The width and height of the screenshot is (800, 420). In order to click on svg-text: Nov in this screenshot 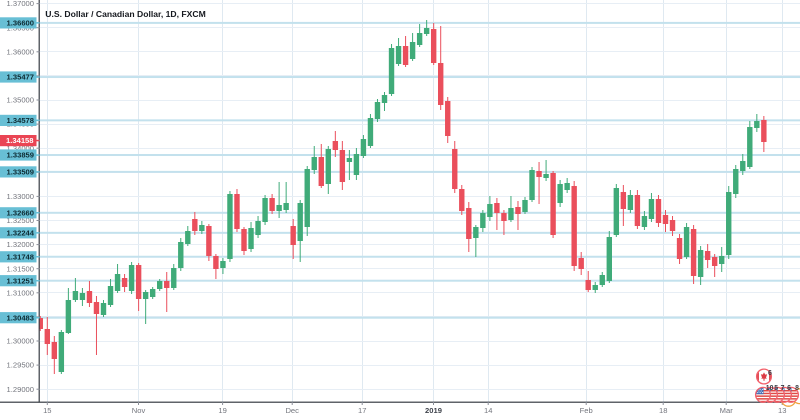, I will do `click(139, 410)`.